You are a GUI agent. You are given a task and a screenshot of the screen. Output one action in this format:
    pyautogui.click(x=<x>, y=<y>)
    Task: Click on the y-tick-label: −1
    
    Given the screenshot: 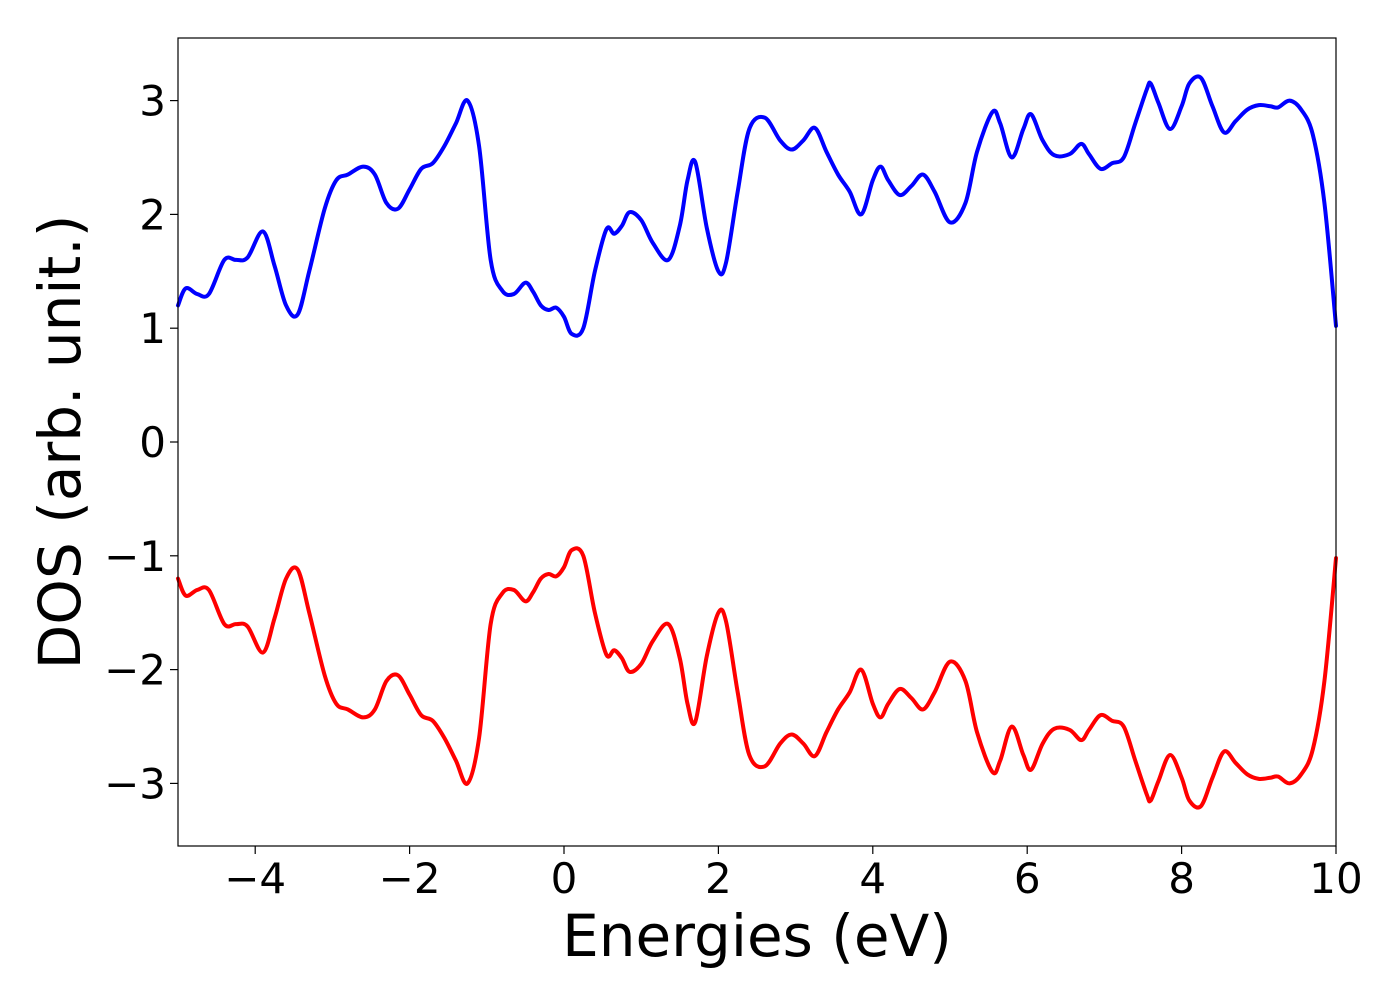 What is the action you would take?
    pyautogui.click(x=135, y=556)
    